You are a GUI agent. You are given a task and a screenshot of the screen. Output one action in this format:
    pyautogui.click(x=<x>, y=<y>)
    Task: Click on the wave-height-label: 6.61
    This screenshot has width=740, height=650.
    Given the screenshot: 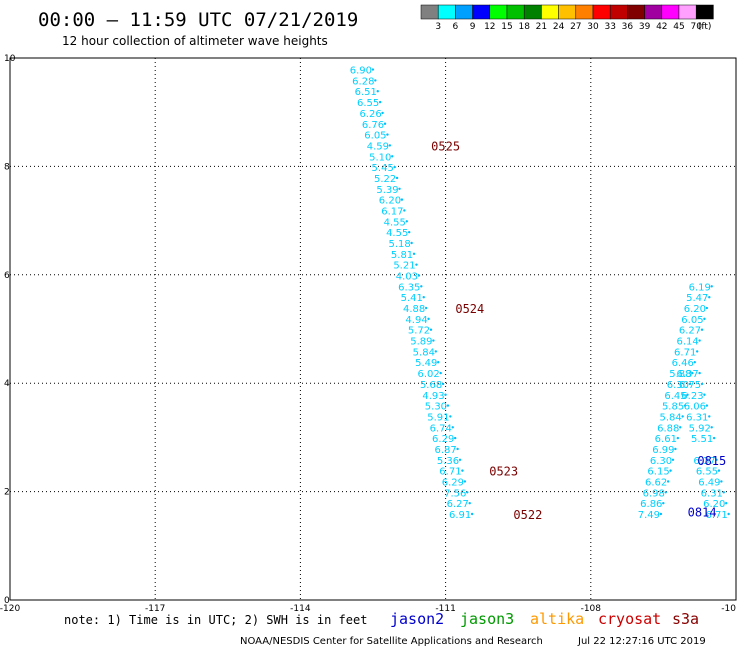 What is the action you would take?
    pyautogui.click(x=666, y=439)
    